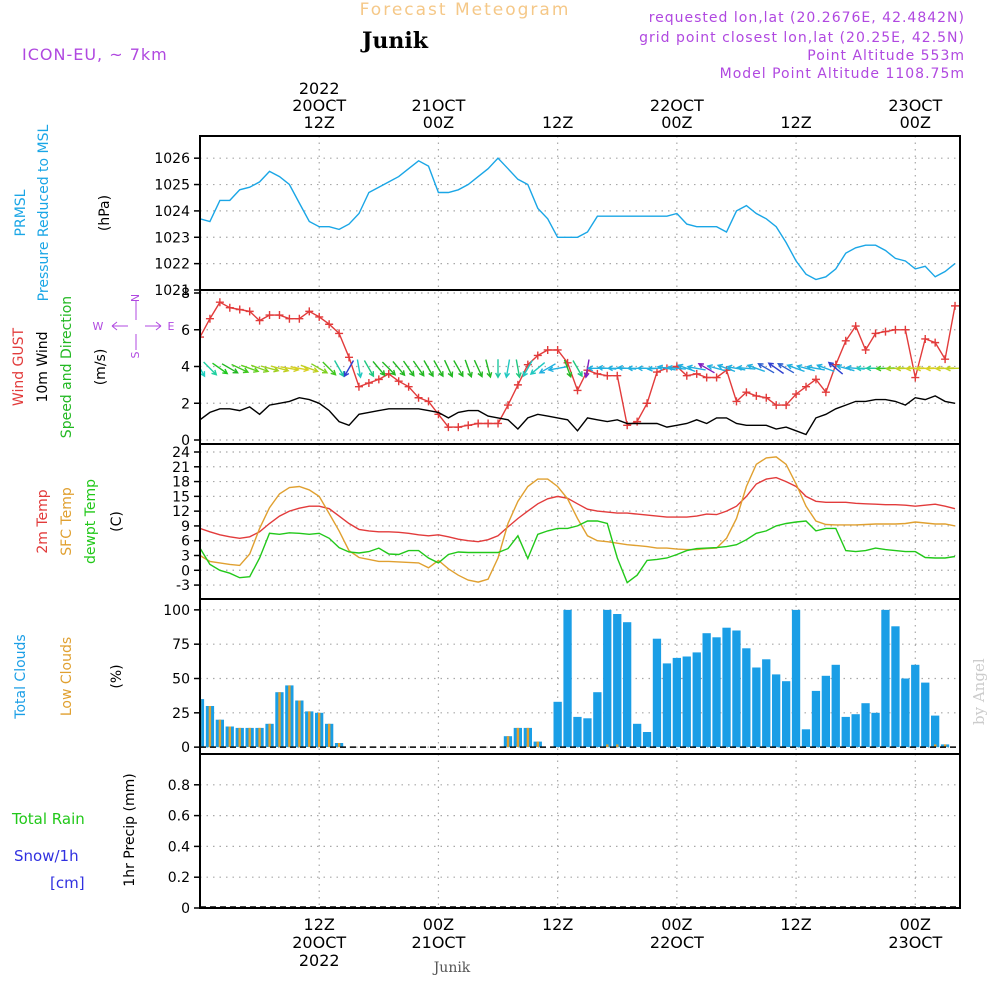 This screenshot has height=1000, width=1000. I want to click on temperature-ytick-label: 3, so click(185, 557).